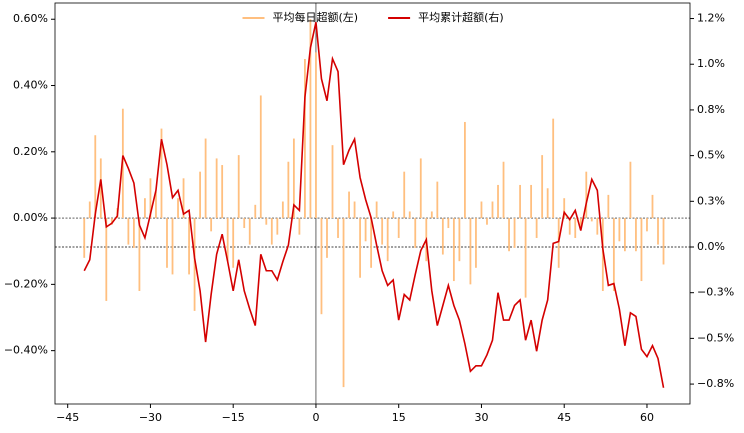 The image size is (744, 433). What do you see at coordinates (715, 292) in the screenshot?
I see `y2-tick-label: −0.3%` at bounding box center [715, 292].